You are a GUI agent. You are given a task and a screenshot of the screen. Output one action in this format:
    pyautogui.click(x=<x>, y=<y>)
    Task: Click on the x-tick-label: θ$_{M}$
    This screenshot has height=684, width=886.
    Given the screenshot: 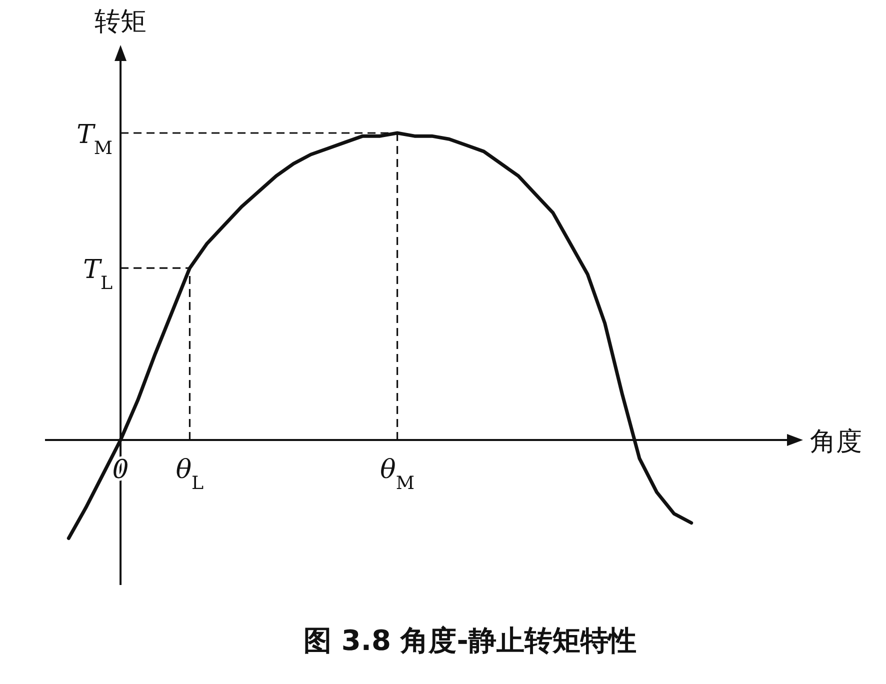 What is the action you would take?
    pyautogui.click(x=397, y=474)
    